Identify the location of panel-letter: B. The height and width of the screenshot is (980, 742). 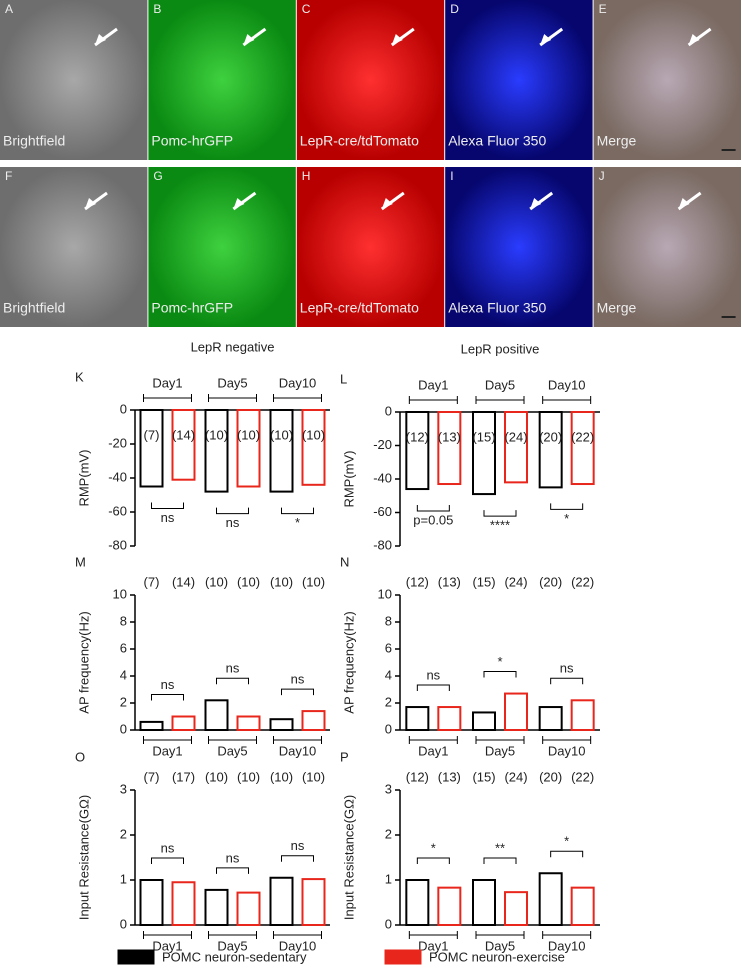
(157, 9).